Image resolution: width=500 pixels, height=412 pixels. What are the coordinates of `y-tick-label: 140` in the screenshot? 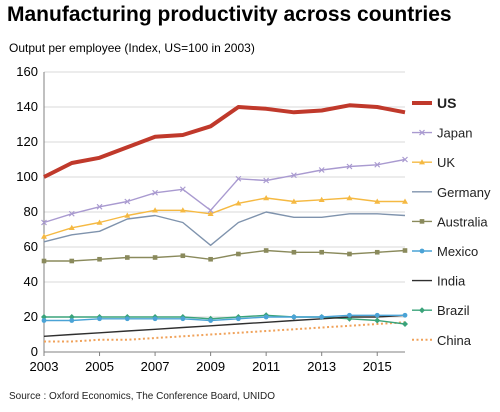 It's located at (27, 106).